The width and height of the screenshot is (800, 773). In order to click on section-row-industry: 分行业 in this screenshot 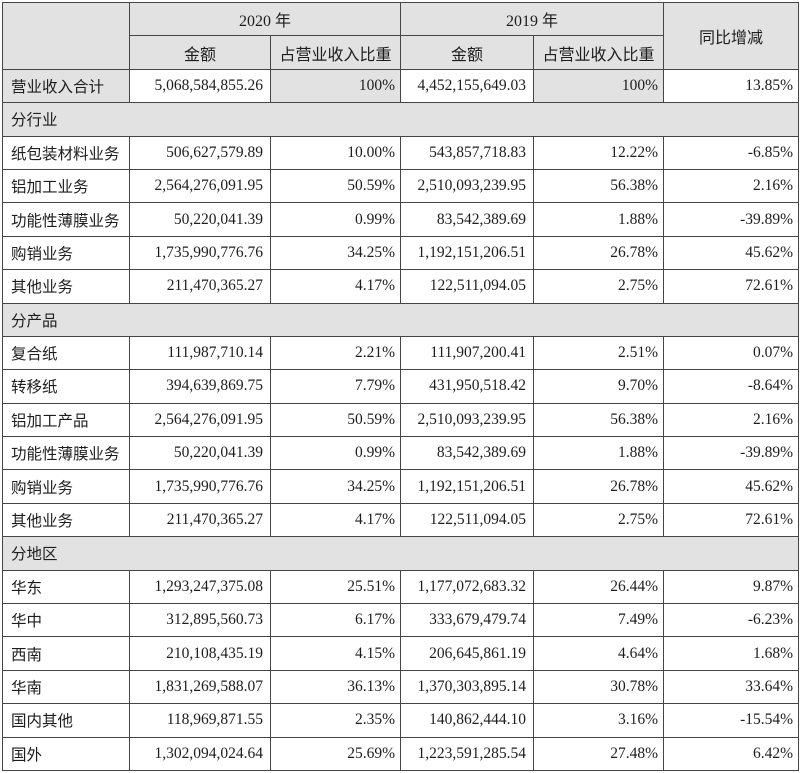, I will do `click(400, 119)`.